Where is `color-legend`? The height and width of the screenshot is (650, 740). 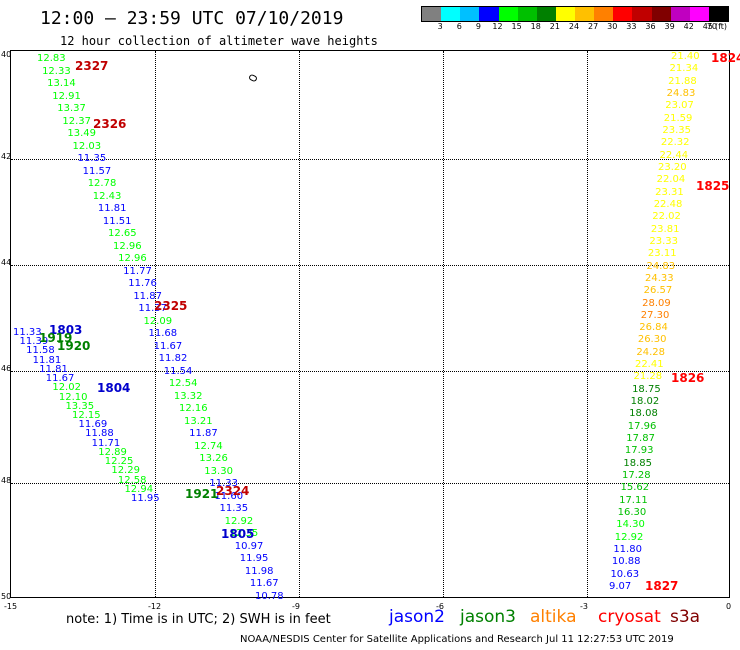
color-legend is located at coordinates (575, 14).